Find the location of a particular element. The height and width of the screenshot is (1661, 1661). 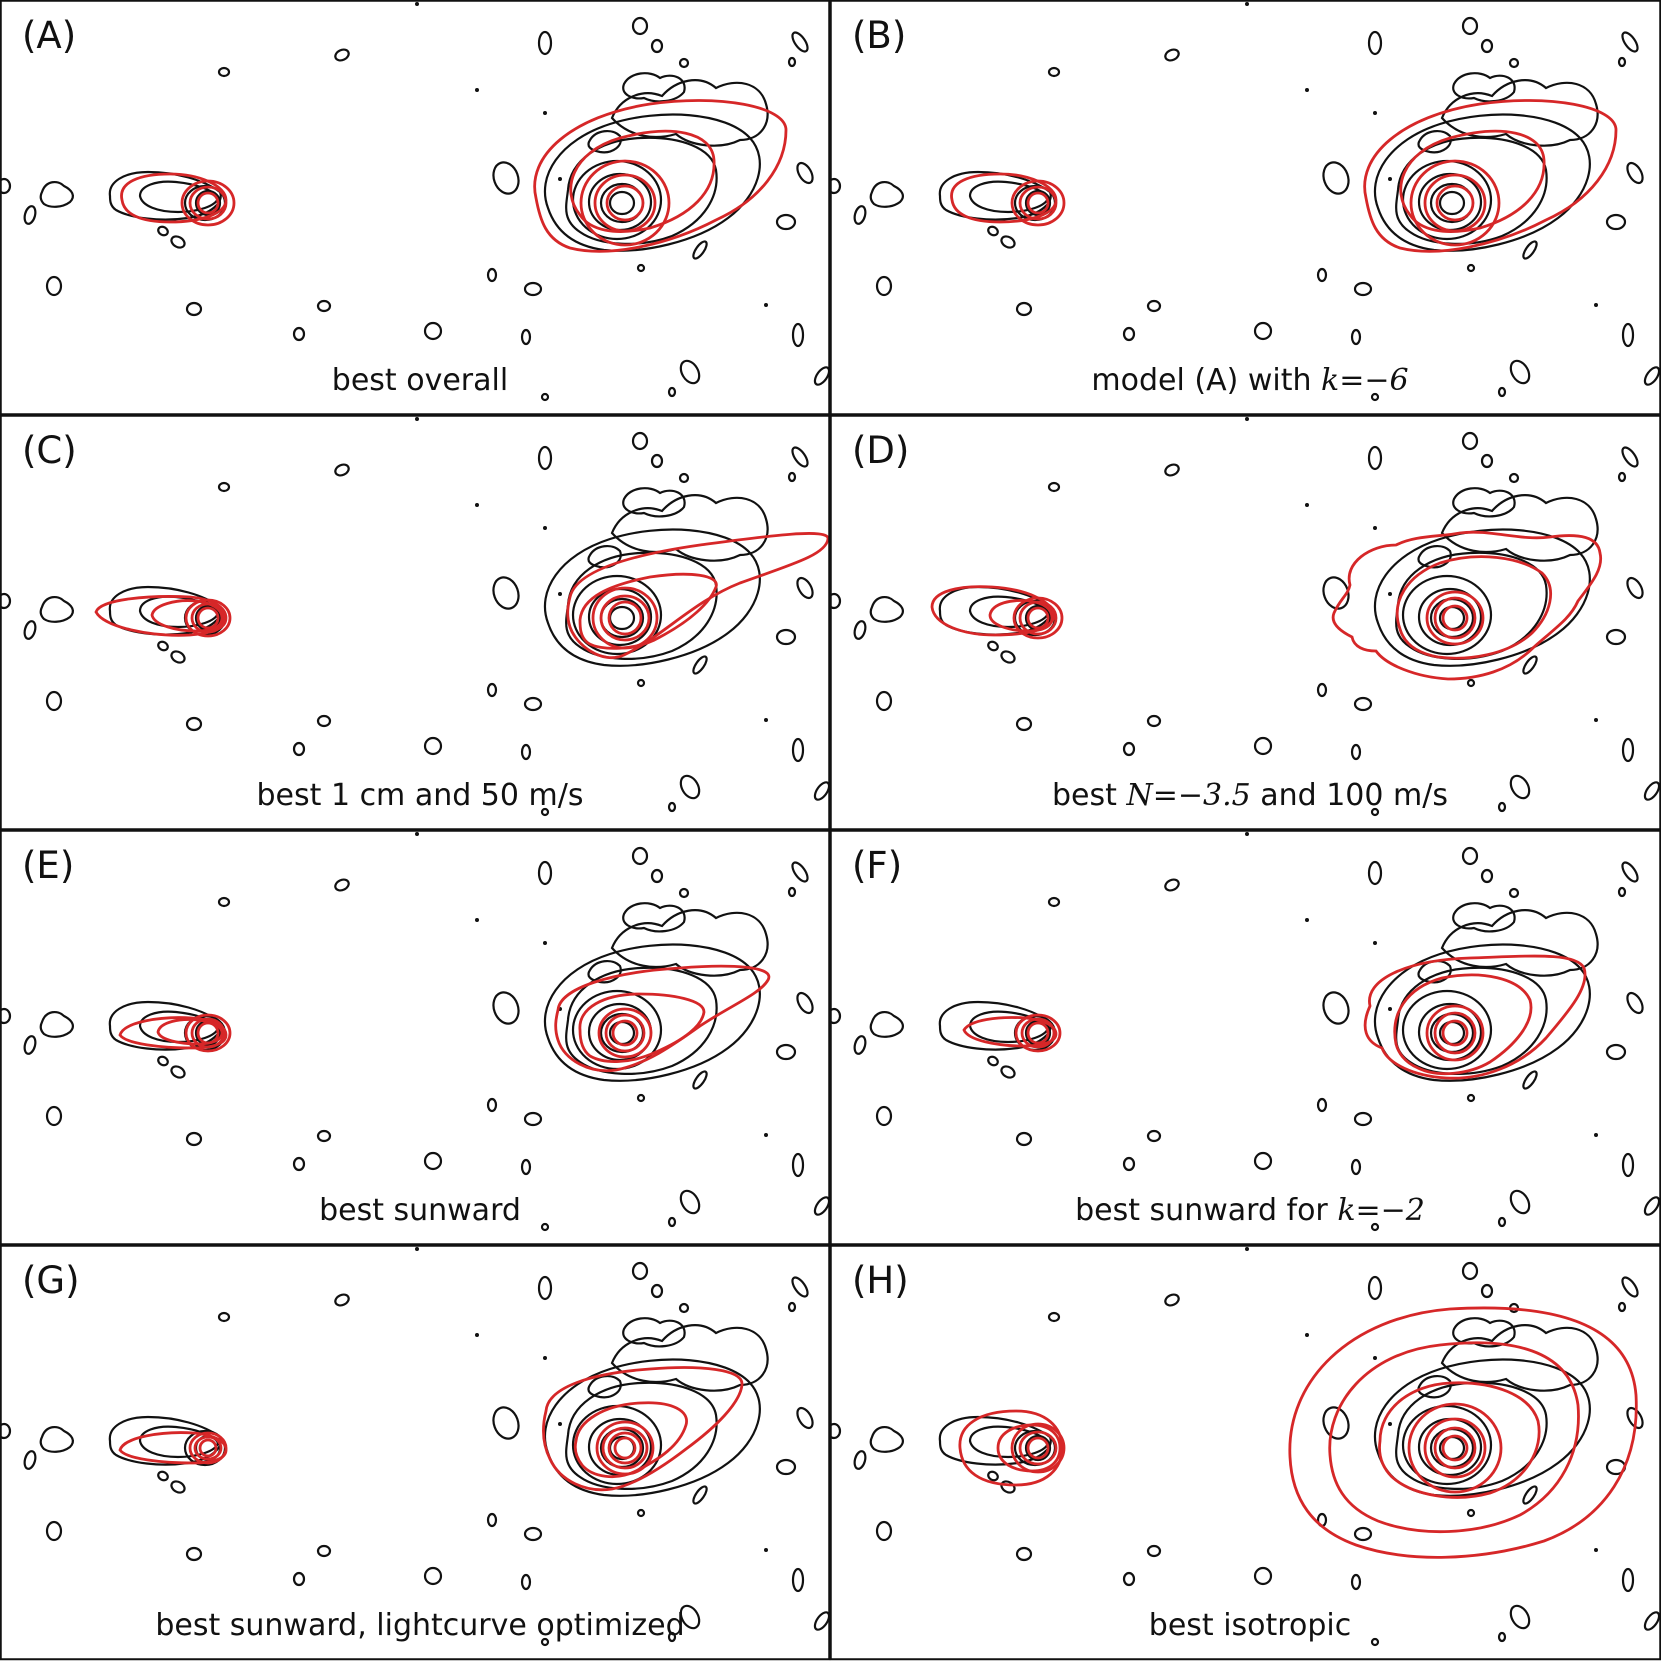

panel-caption: best 1 cm and 50 m/s is located at coordinates (420, 795).